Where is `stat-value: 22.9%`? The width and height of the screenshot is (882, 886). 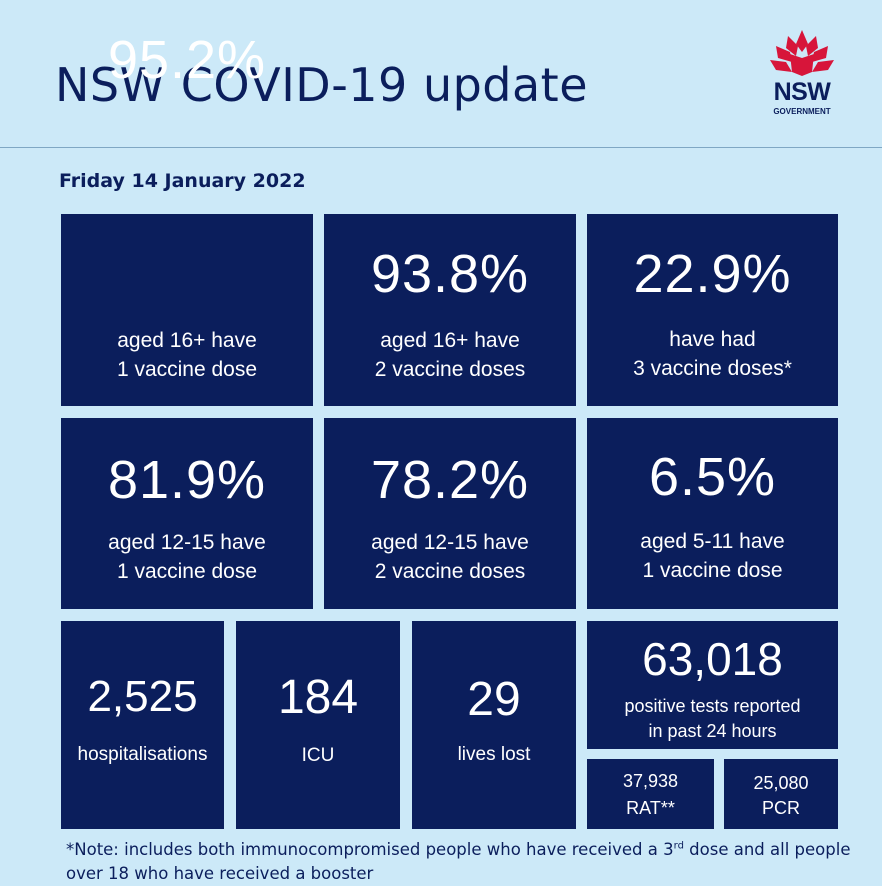 stat-value: 22.9% is located at coordinates (712, 274).